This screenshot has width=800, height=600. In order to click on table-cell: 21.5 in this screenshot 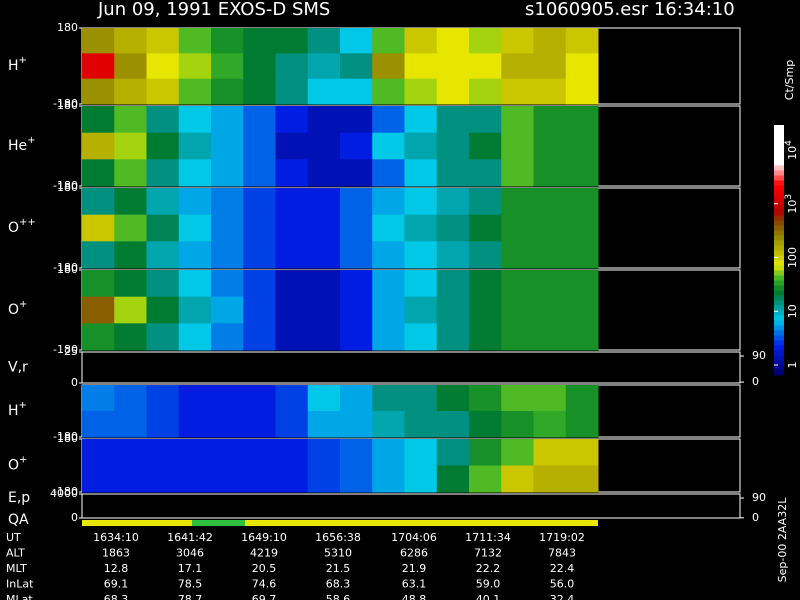, I will do `click(338, 568)`.